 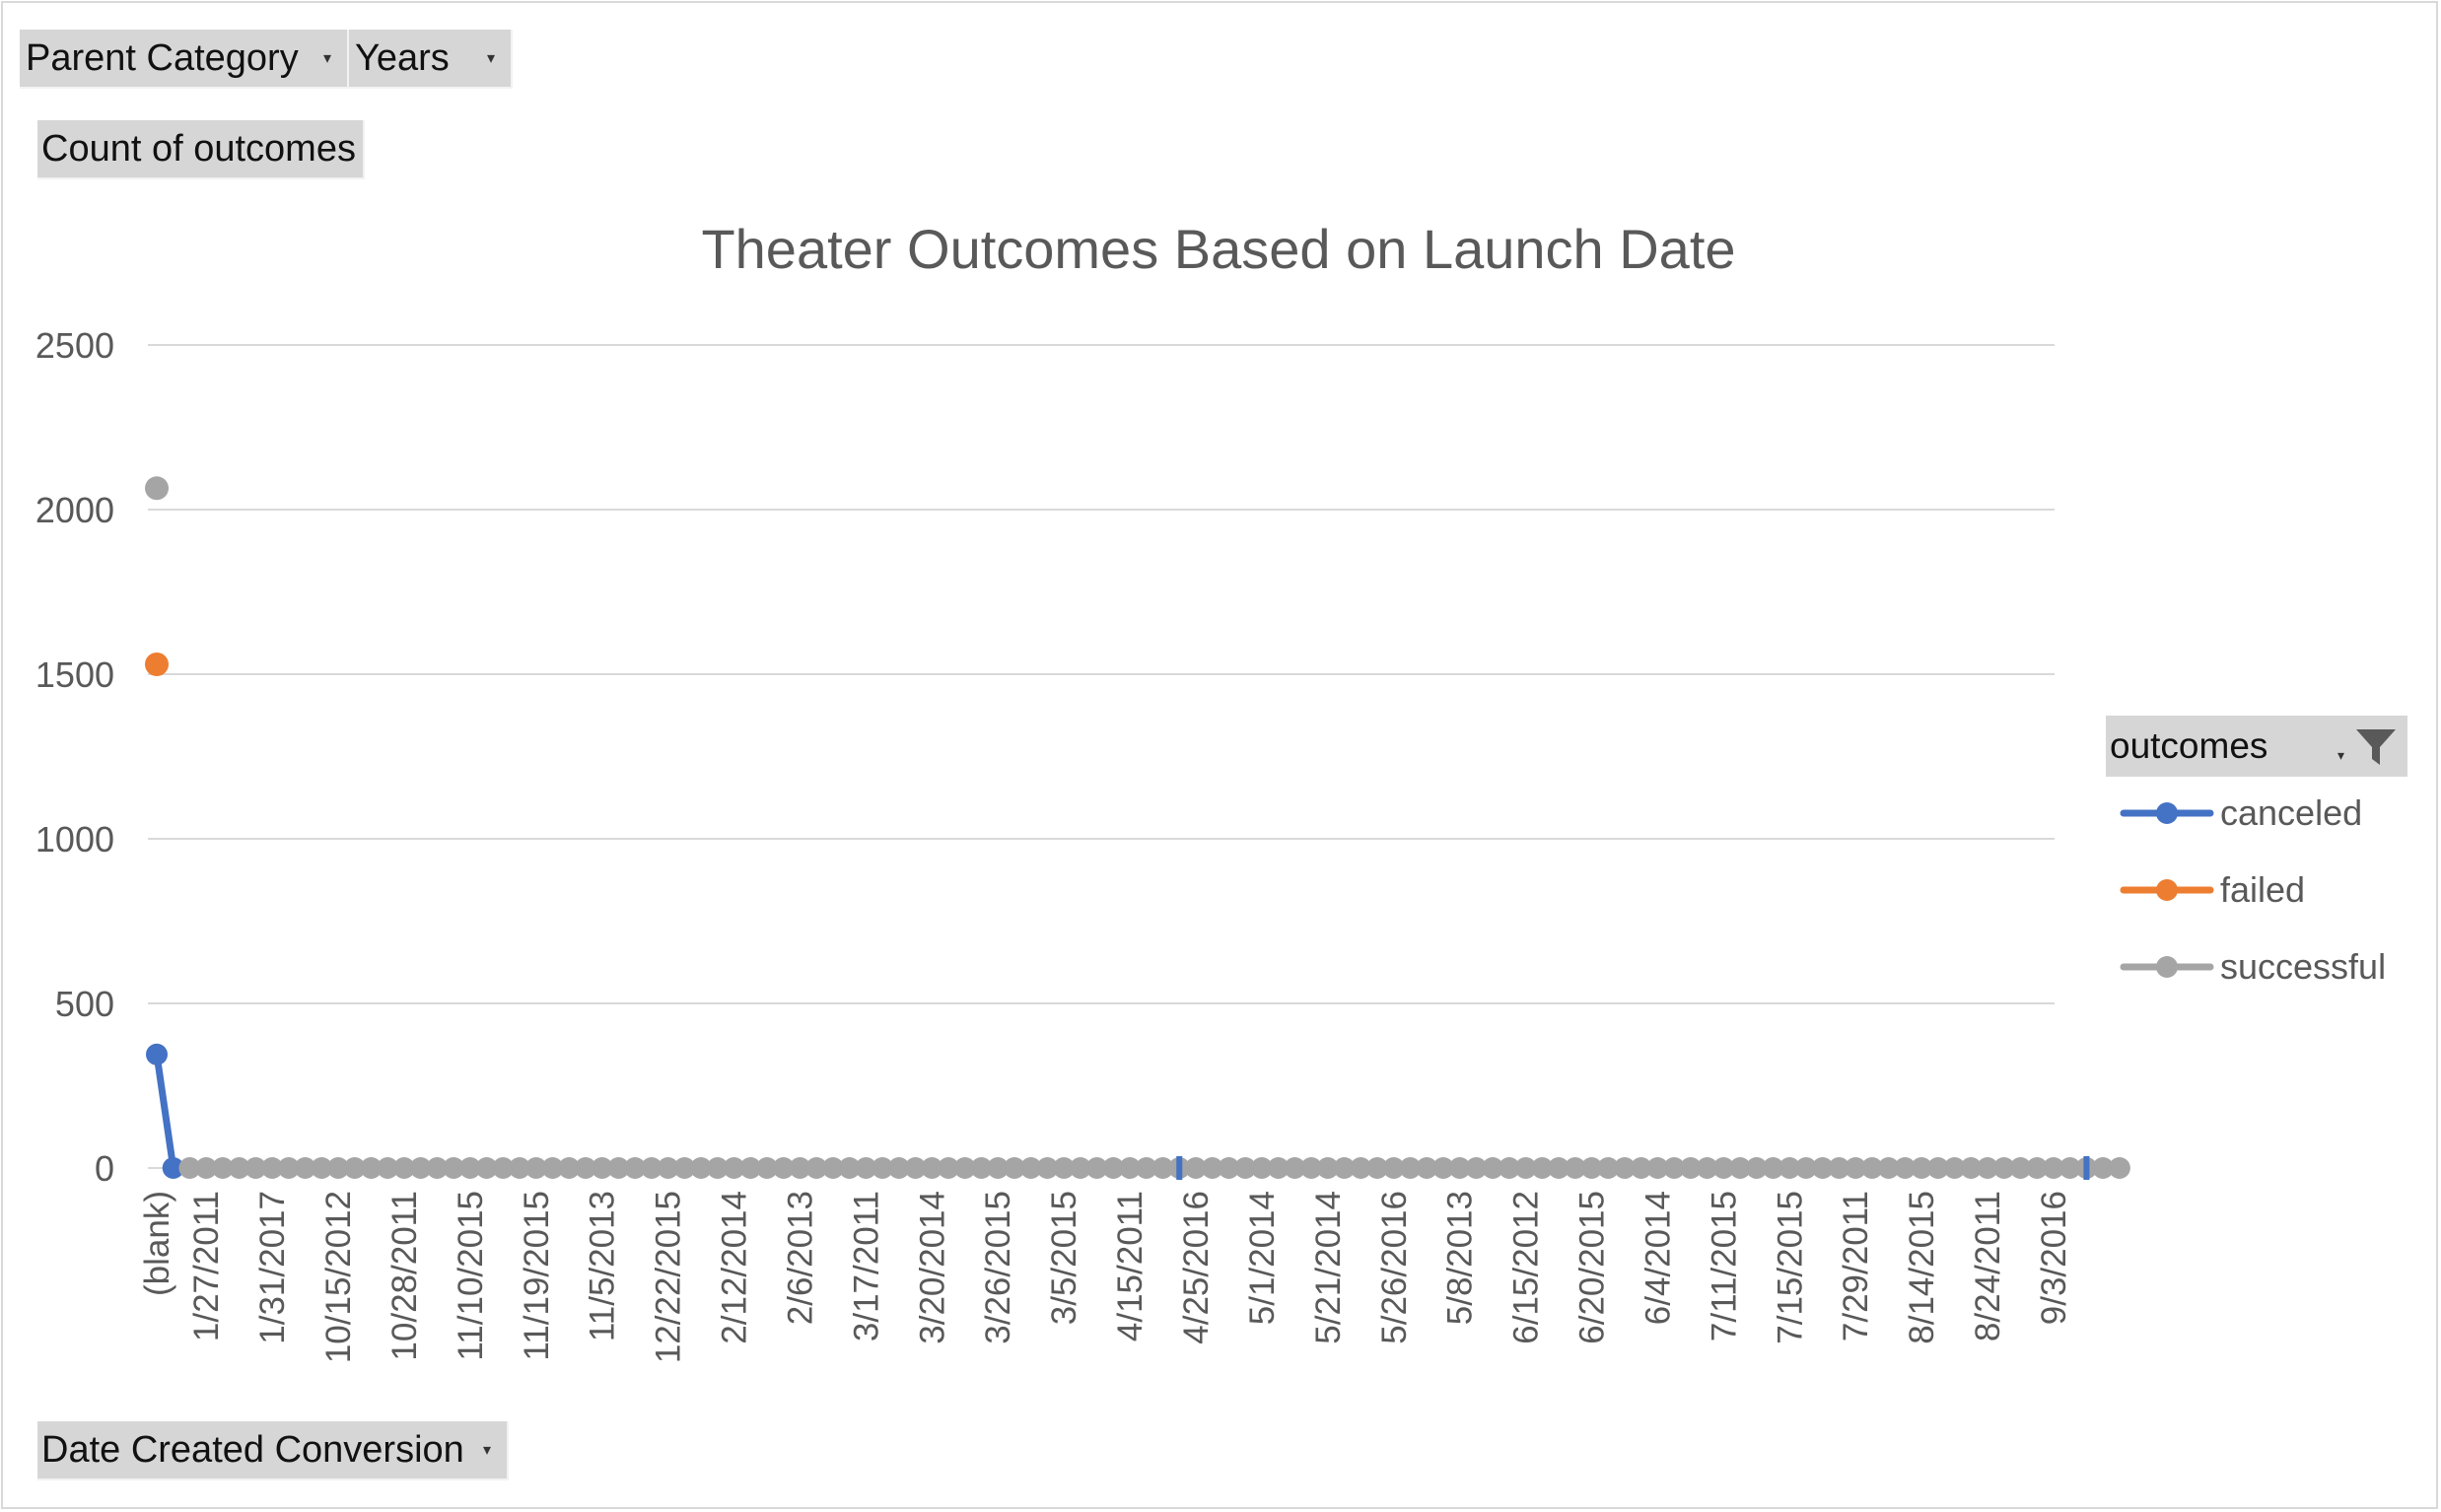 What do you see at coordinates (184, 60) in the screenshot?
I see `parent-category-filter-button: Parent Category ▾` at bounding box center [184, 60].